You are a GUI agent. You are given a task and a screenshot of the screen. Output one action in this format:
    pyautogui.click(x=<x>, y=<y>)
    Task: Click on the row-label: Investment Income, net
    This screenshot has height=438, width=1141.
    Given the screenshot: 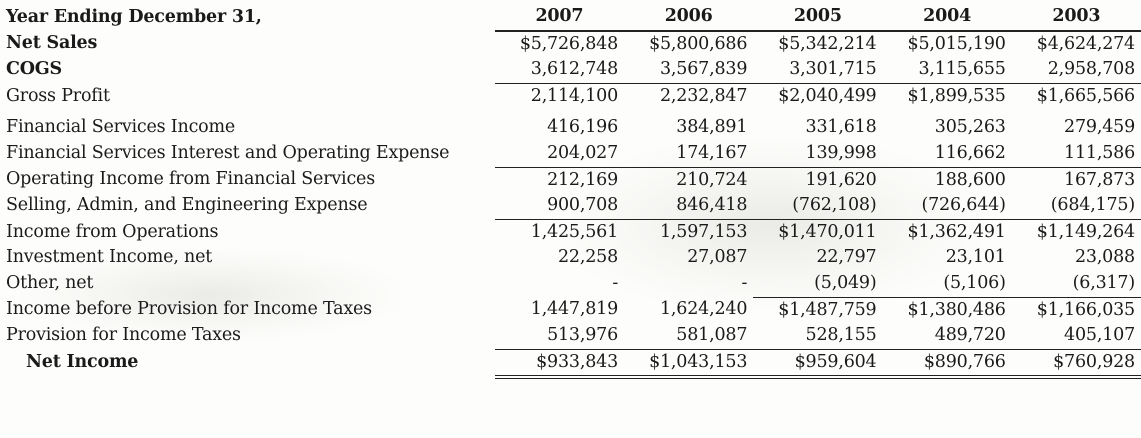 What is the action you would take?
    pyautogui.click(x=109, y=257)
    